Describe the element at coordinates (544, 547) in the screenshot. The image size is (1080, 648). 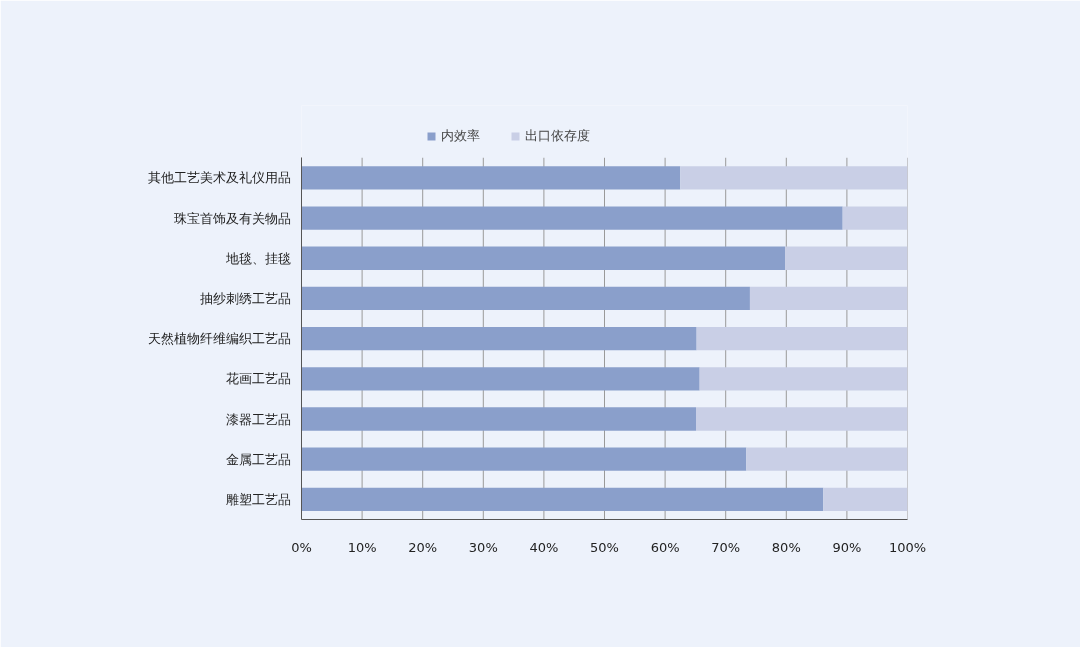
I see `x-tick-label: 40%` at that location.